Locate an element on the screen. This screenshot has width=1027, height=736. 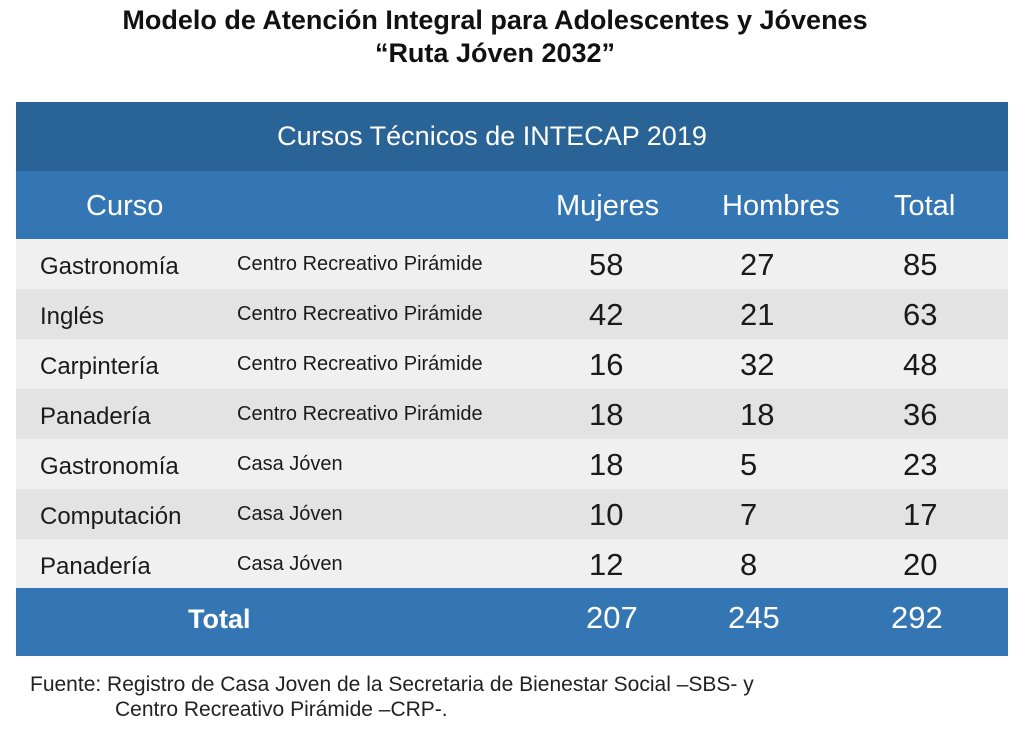
table-row: Inglés Centro Recreativo Pirámide 42 21 63 is located at coordinates (512, 314).